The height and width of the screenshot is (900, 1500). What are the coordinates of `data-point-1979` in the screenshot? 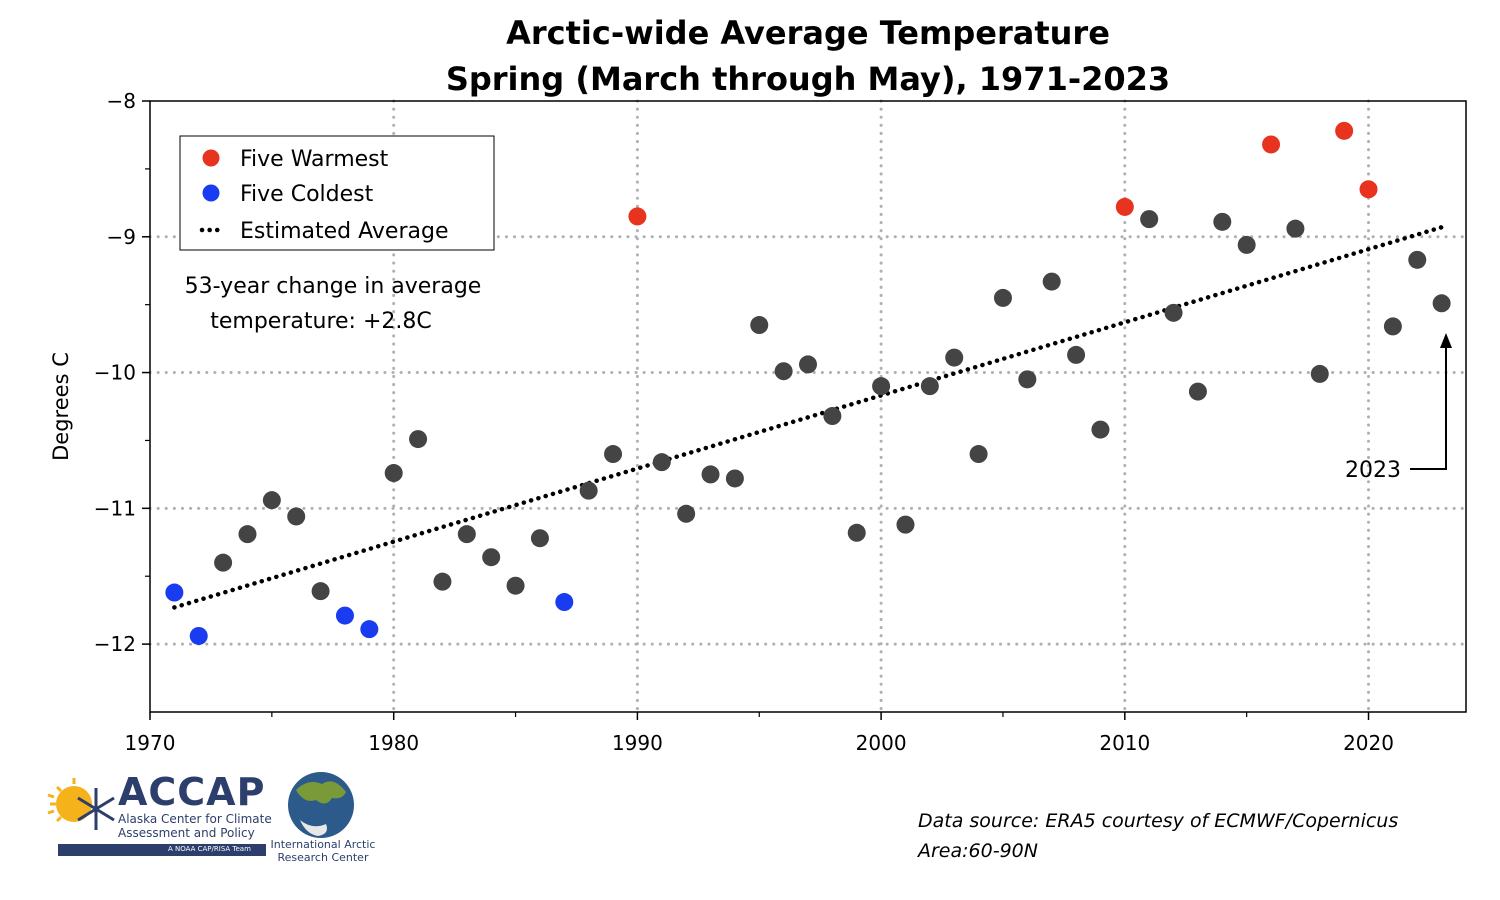 It's located at (369, 629).